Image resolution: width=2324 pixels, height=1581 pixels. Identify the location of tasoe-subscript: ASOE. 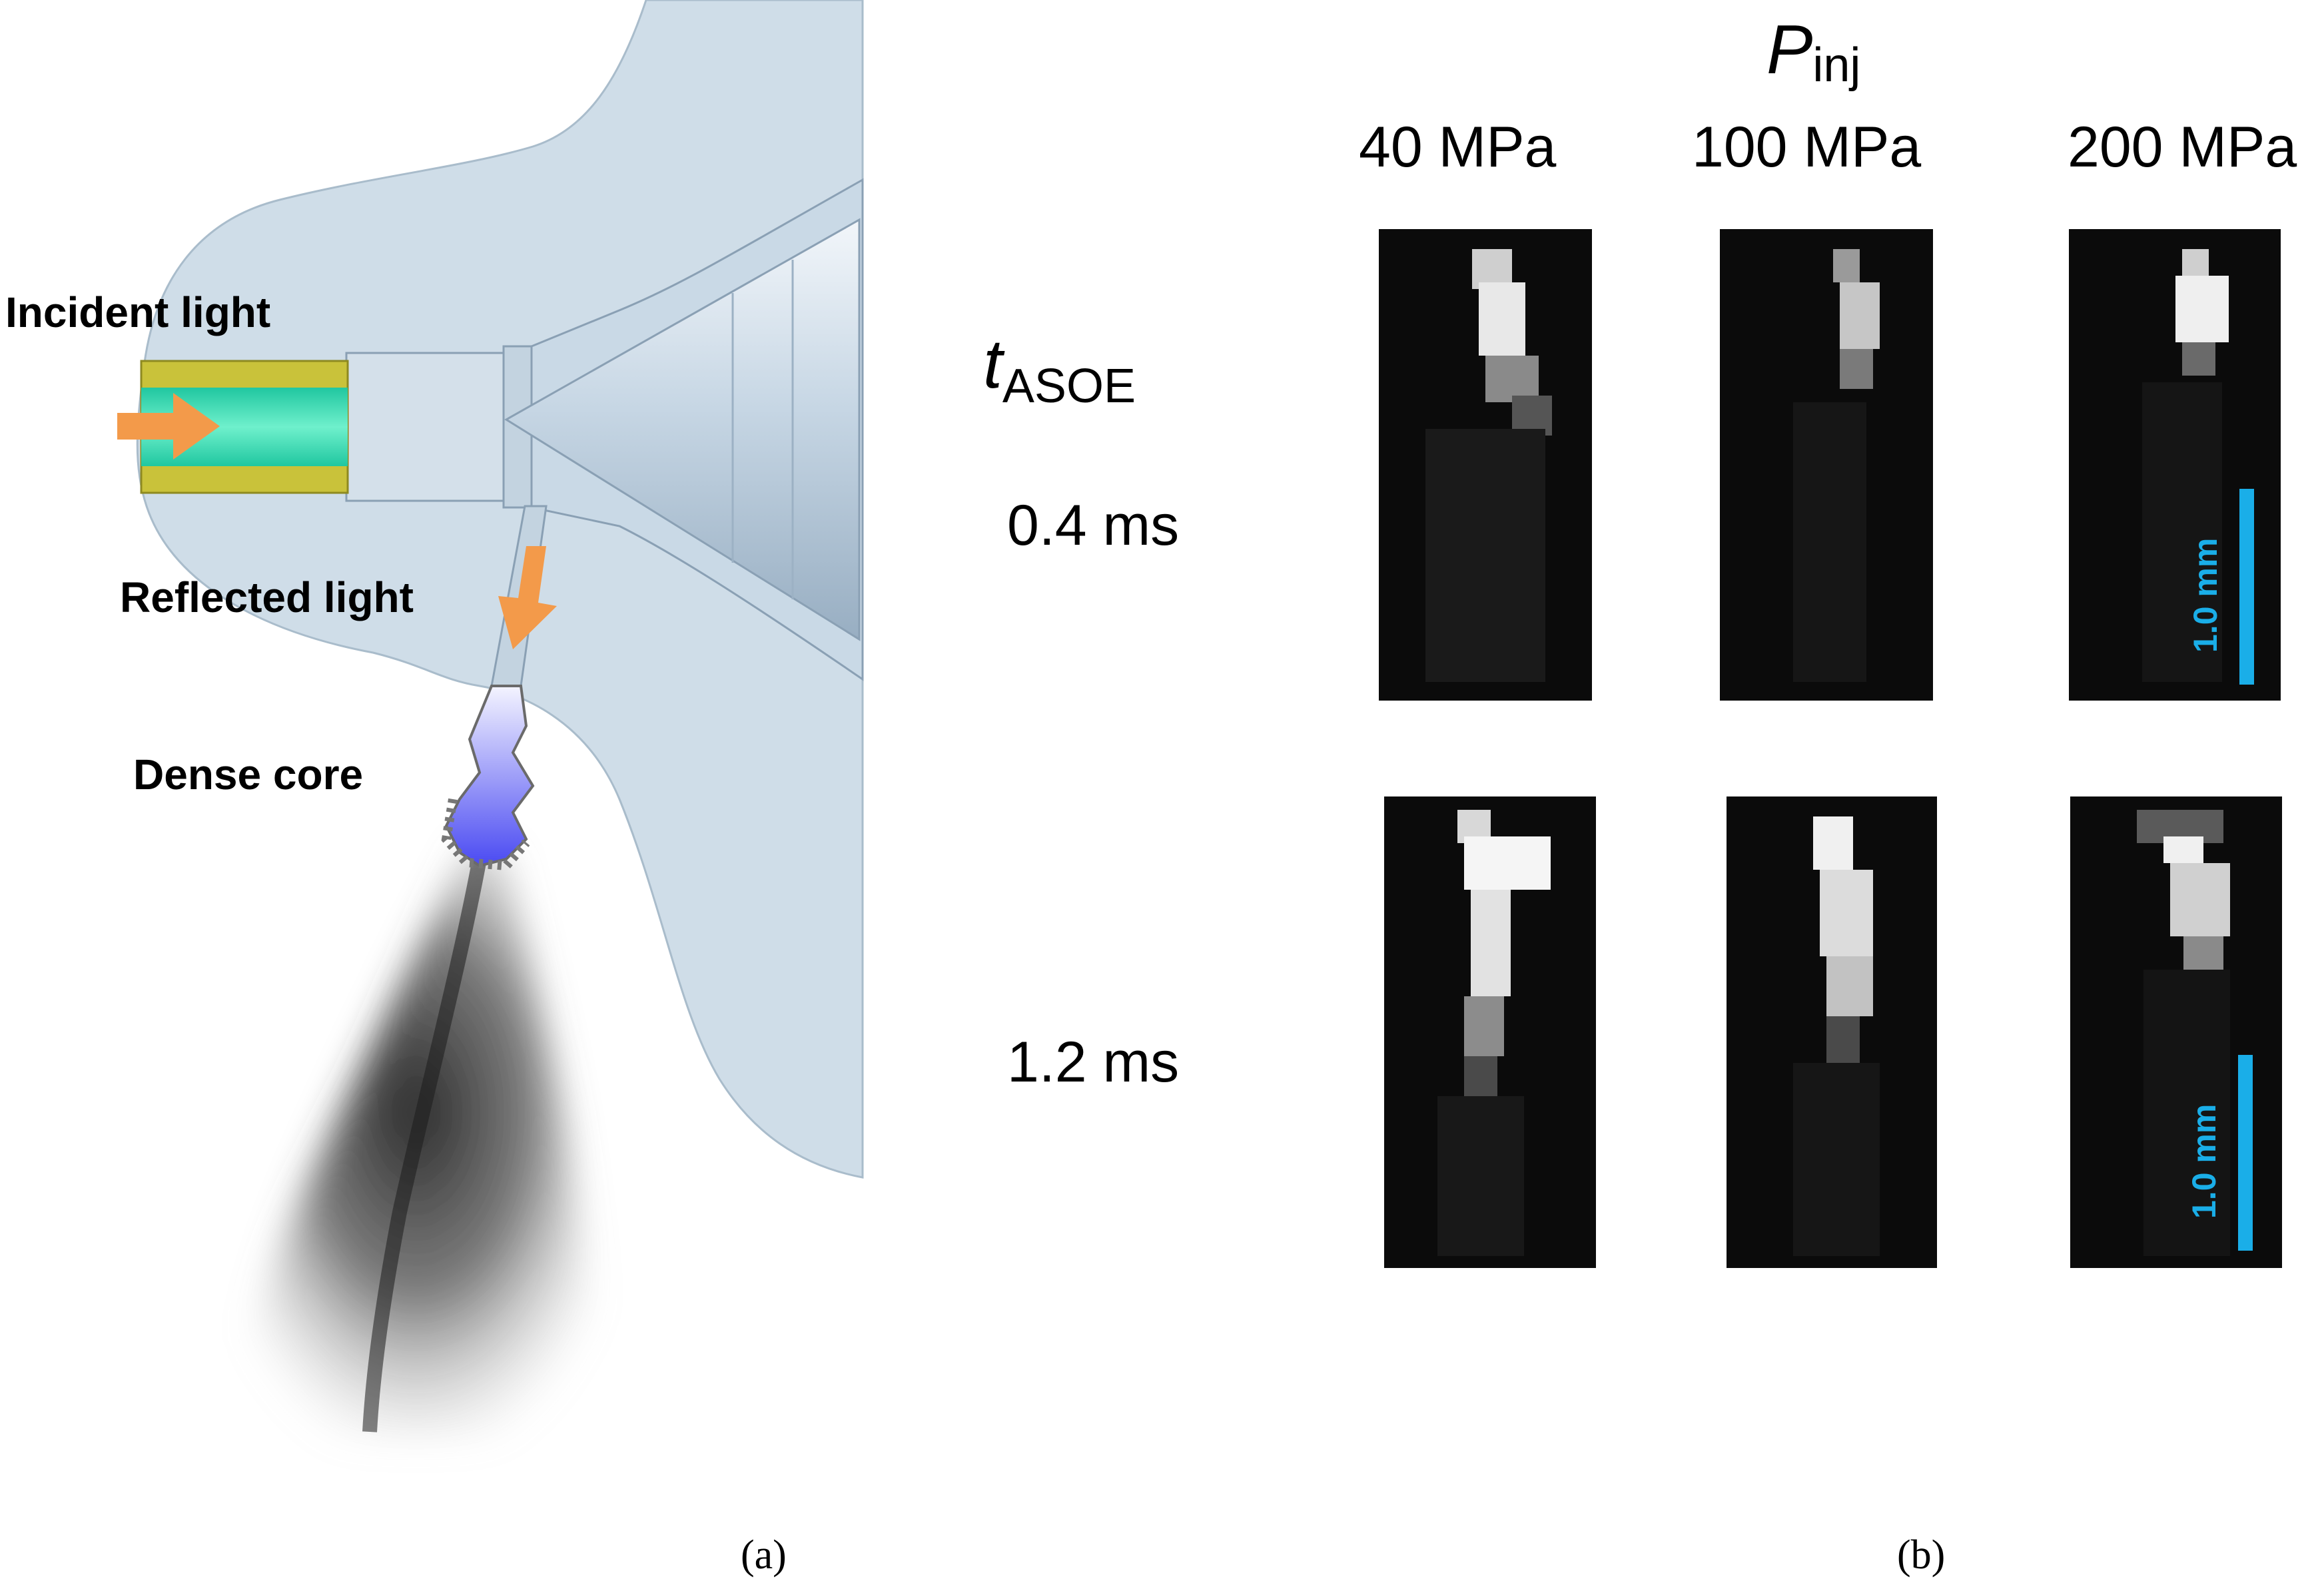
(1069, 387).